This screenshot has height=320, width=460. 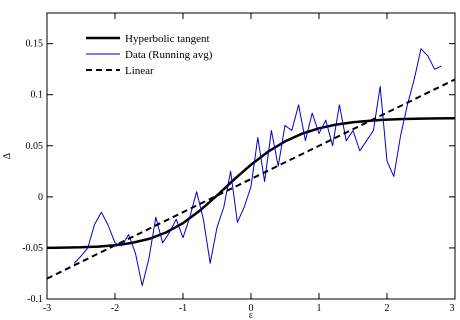 I want to click on legend-label-tanh: Hyperbolic tangent, so click(x=167, y=39).